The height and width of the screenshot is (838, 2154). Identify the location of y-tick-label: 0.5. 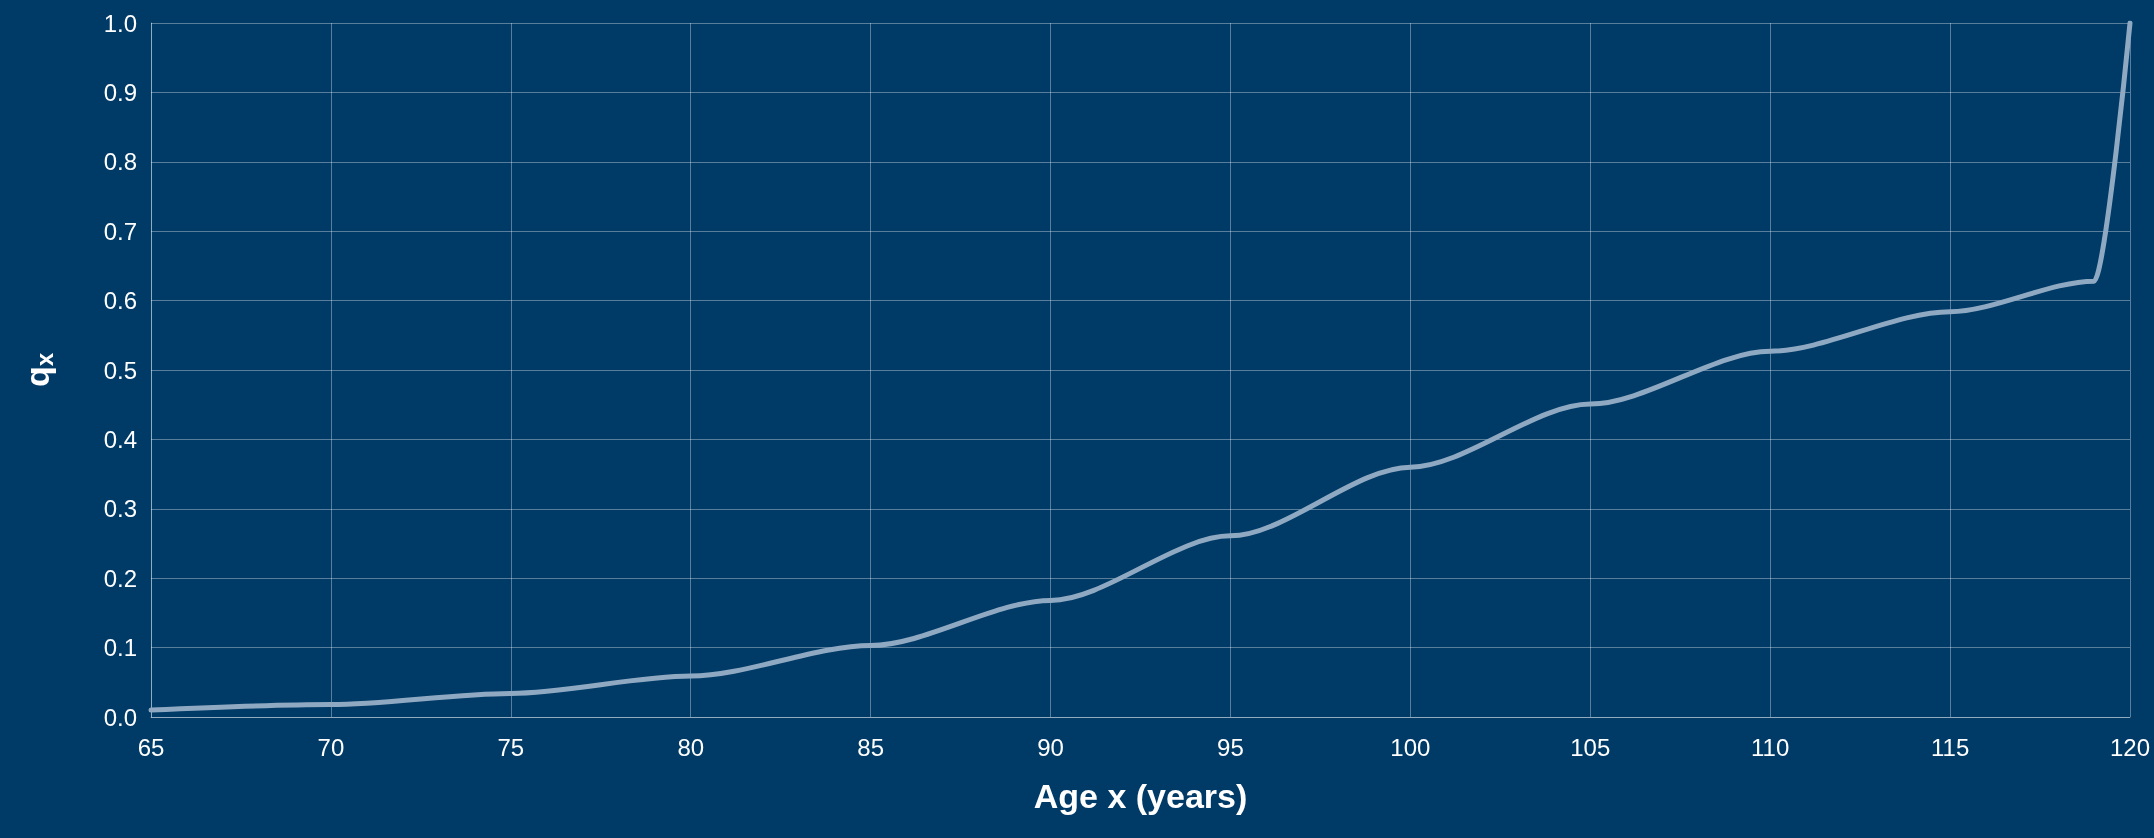
(120, 370).